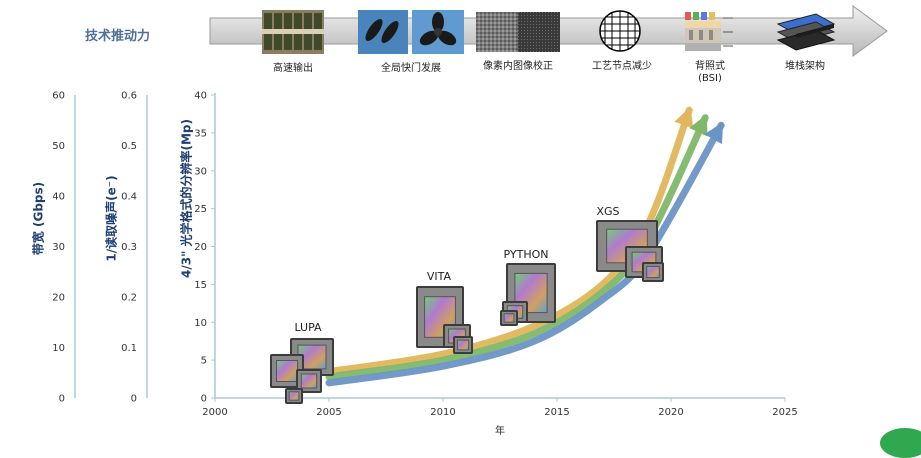 Image resolution: width=921 pixels, height=458 pixels. I want to click on x-axis-title: 年, so click(500, 431).